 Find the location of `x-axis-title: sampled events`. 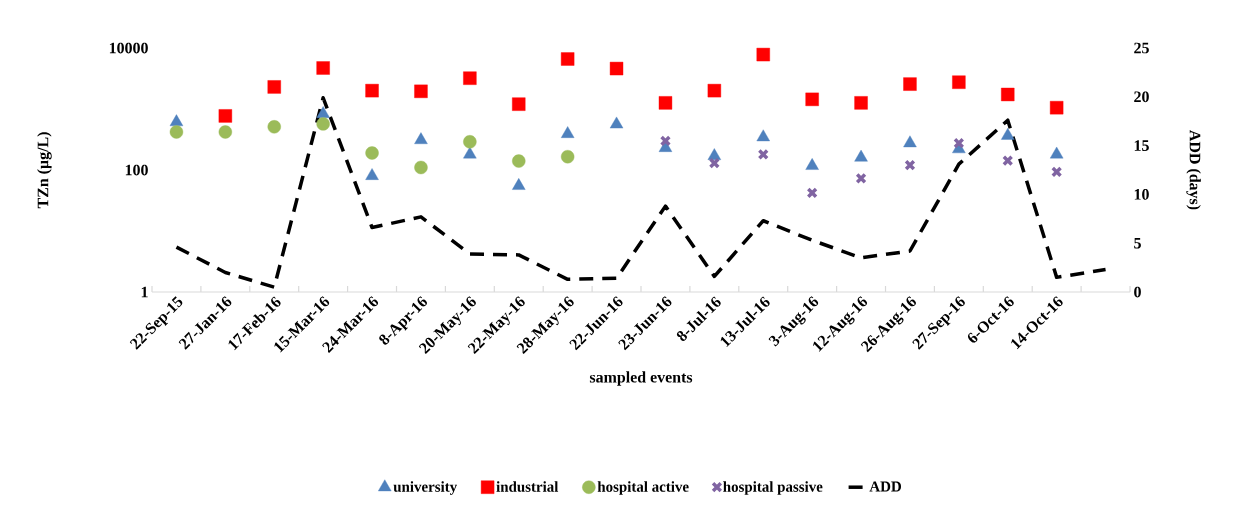

x-axis-title: sampled events is located at coordinates (641, 378).